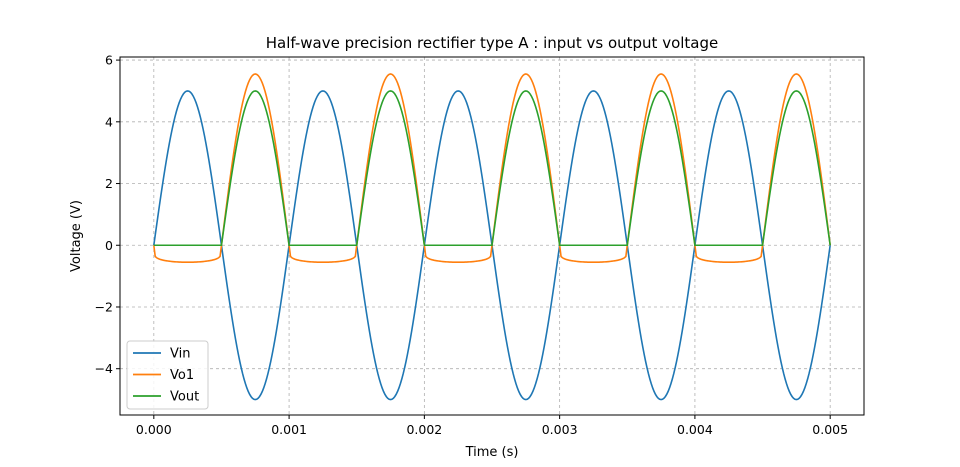 The width and height of the screenshot is (960, 467). I want to click on legend: Vin Vo1 Vout, so click(167, 375).